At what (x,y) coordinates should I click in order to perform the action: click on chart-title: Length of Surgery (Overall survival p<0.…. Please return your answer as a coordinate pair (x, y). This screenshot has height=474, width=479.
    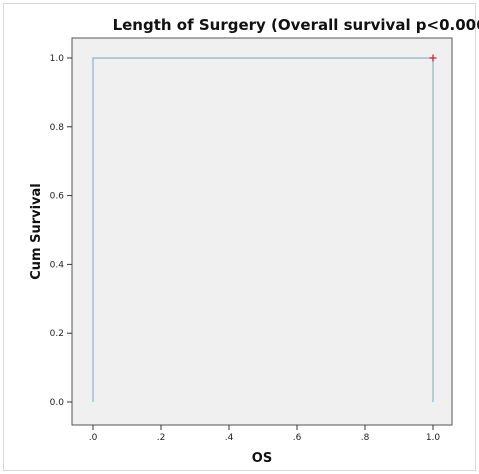
    Looking at the image, I should click on (296, 25).